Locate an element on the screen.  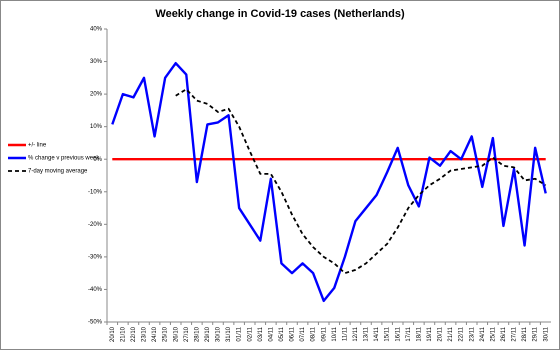
y-tick-label: 30% is located at coordinates (96, 62).